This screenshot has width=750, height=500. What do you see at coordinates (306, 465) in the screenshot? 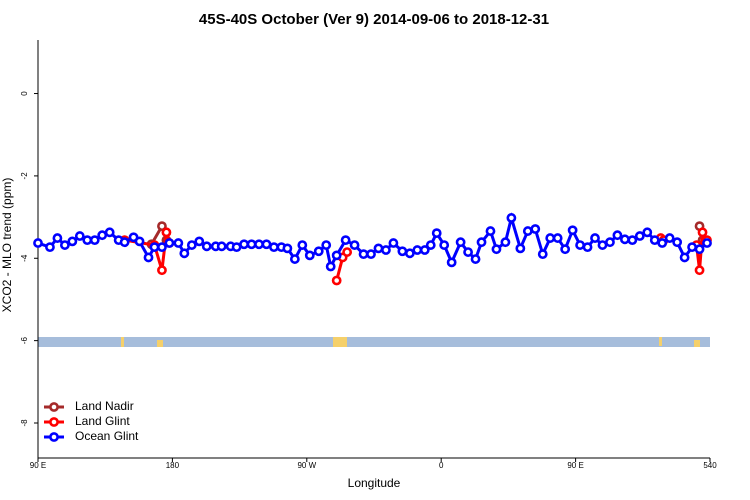
I see `x-tick-label: 90 W` at bounding box center [306, 465].